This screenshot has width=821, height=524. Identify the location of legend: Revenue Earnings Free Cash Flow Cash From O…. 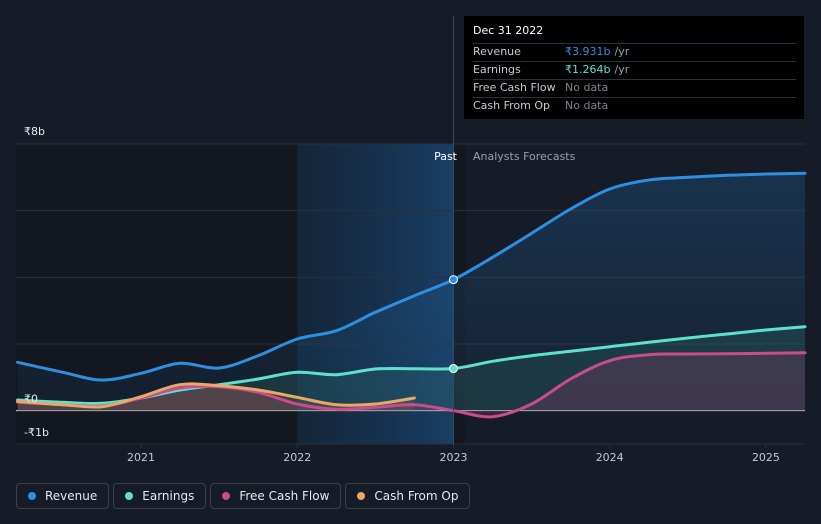
(245, 496).